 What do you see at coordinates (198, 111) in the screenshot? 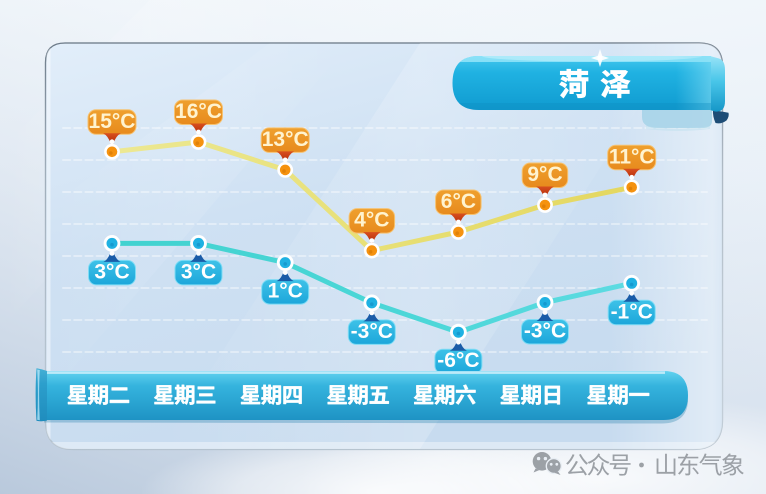
I see `svg-text: 16°C` at bounding box center [198, 111].